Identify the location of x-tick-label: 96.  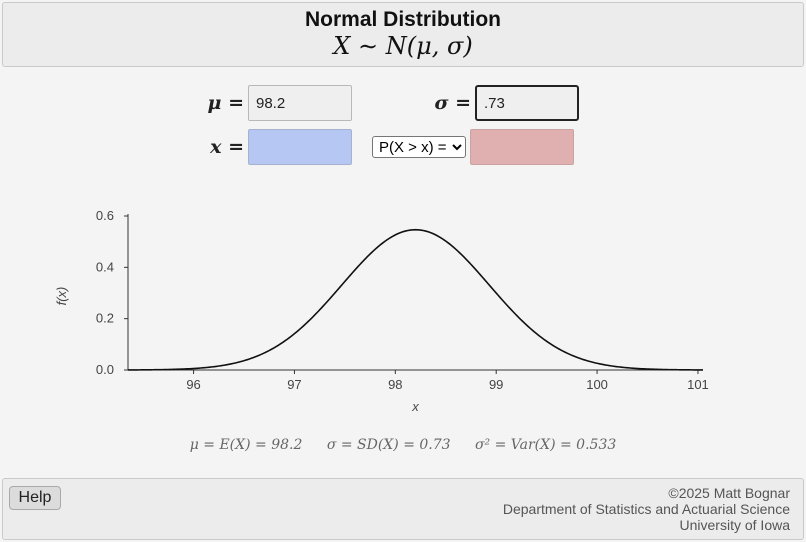
(193, 384).